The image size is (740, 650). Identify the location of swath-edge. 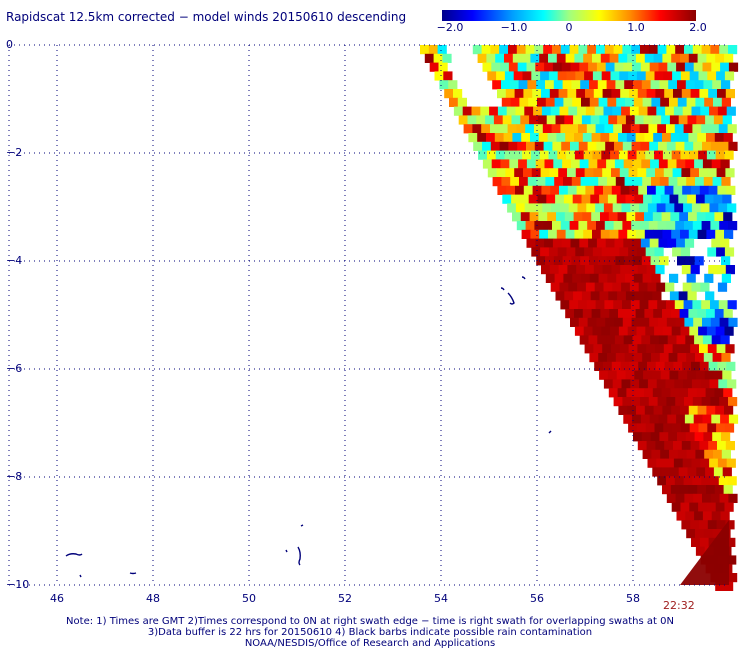
(704, 552).